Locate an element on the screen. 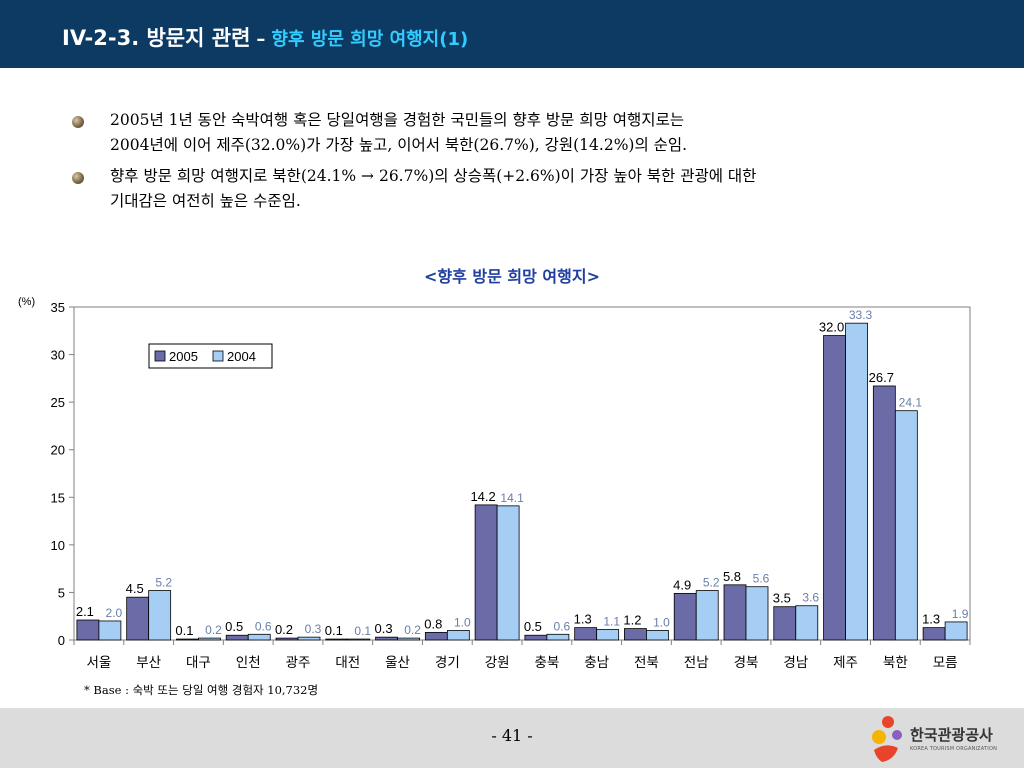 Image resolution: width=1024 pixels, height=768 pixels. x-category-label: 전남 is located at coordinates (696, 663).